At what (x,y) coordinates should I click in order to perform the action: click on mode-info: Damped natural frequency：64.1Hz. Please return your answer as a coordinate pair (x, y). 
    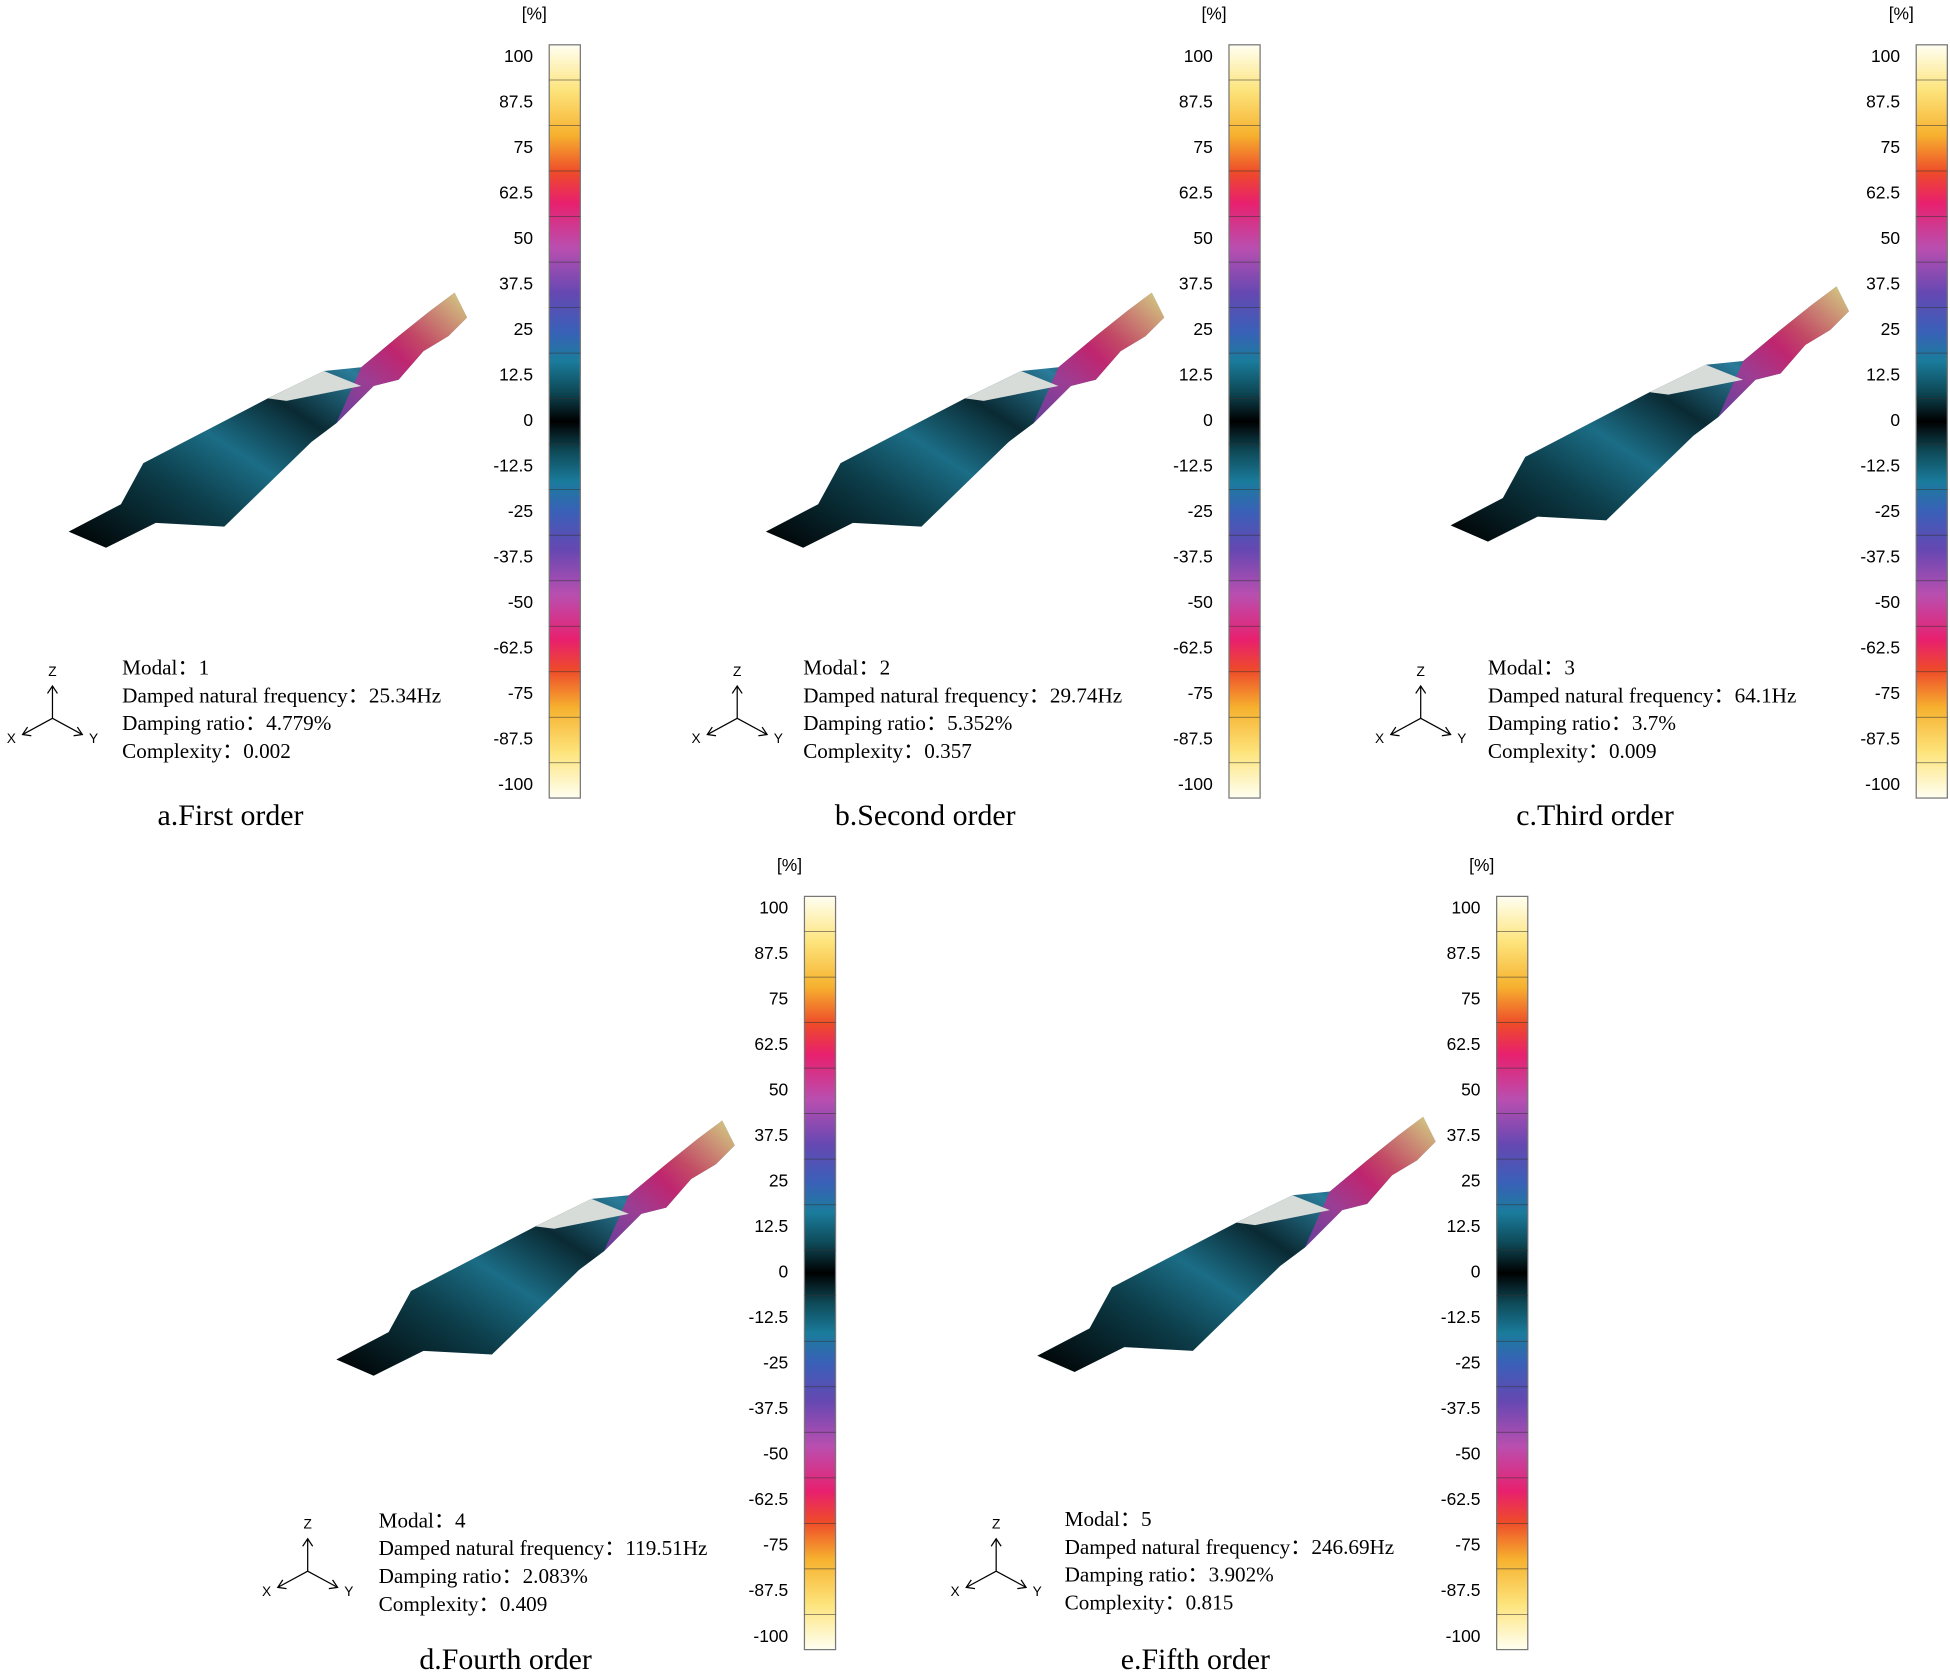
    Looking at the image, I should click on (1642, 695).